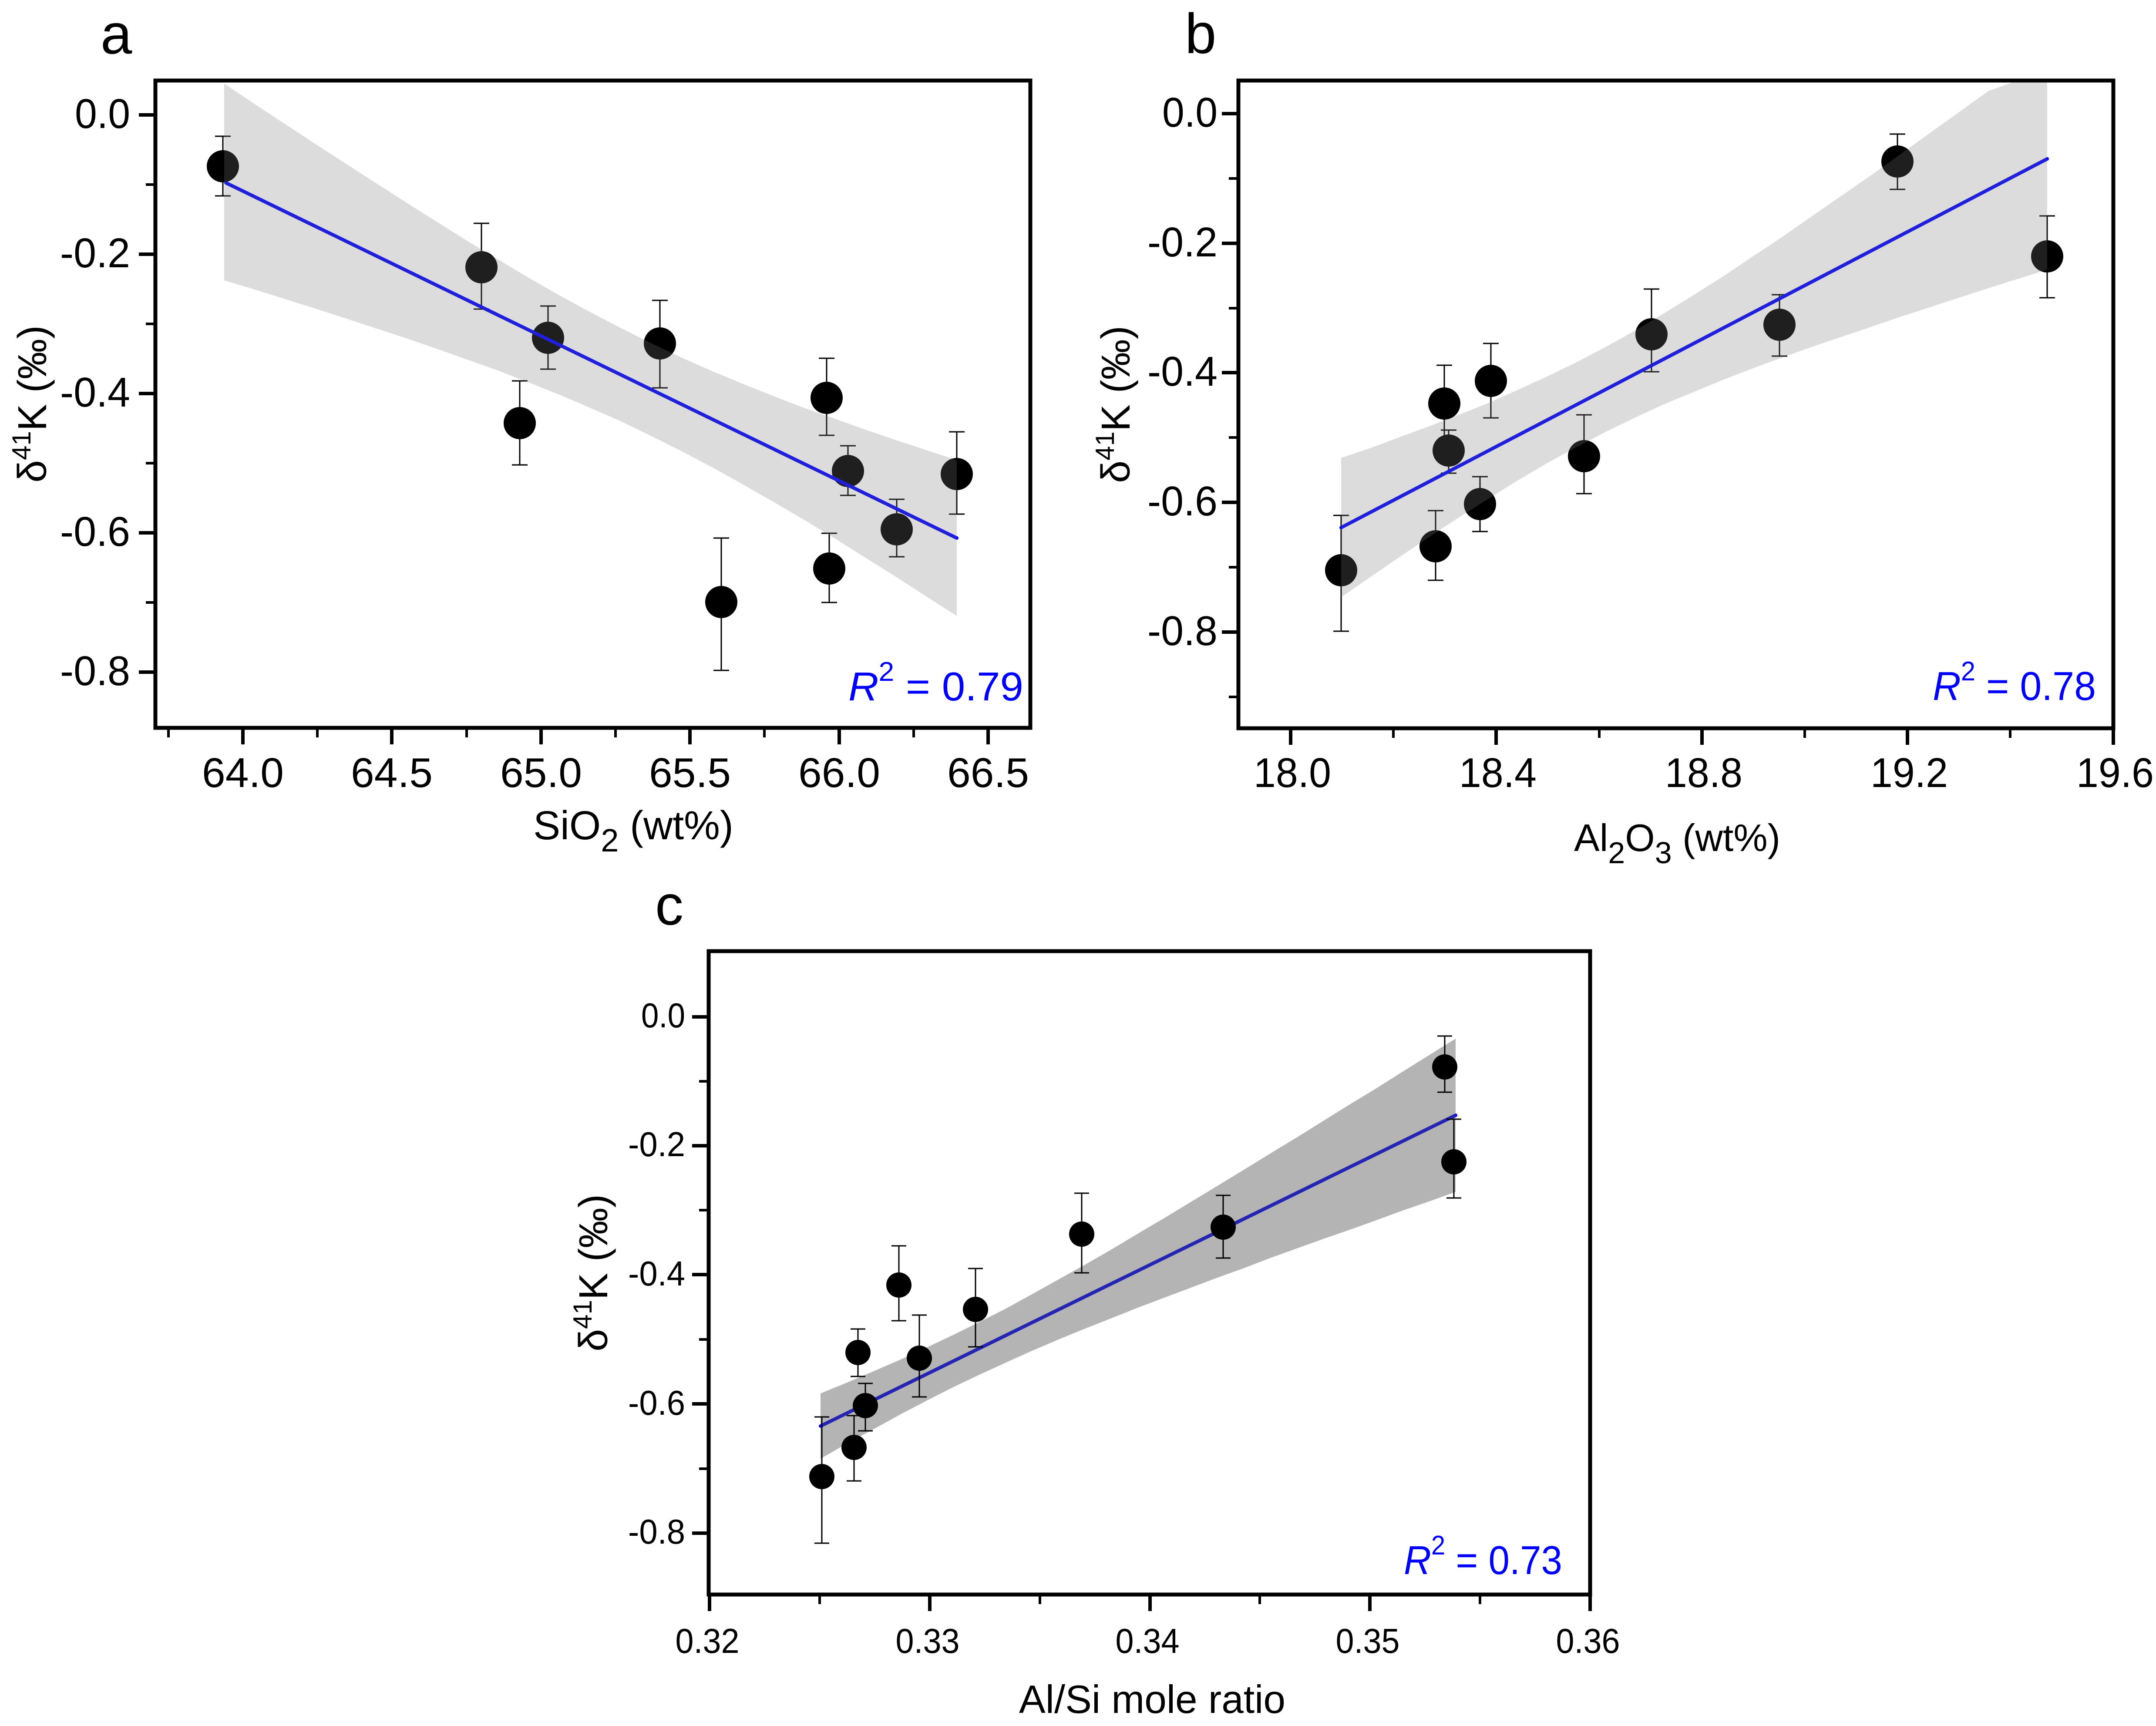  I want to click on svg-text: 18.4, so click(1498, 773).